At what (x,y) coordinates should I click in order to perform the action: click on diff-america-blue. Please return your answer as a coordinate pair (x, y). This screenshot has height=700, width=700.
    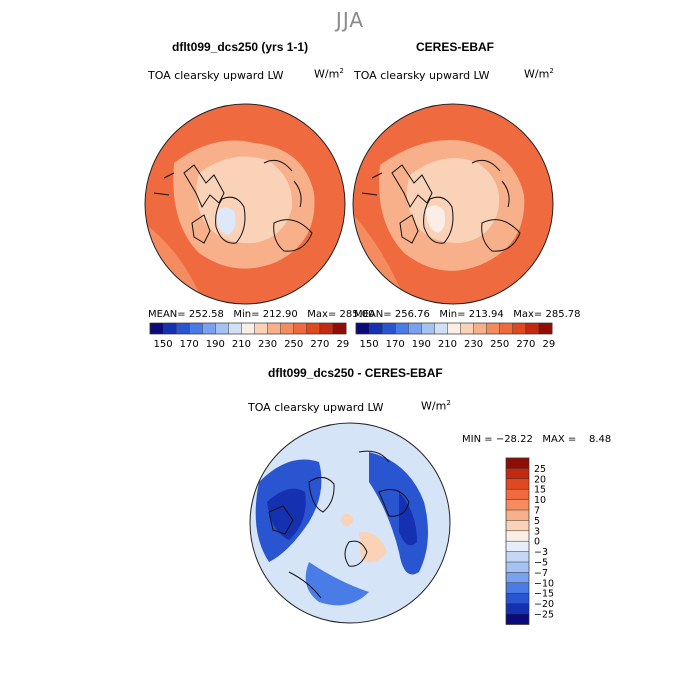
    Looking at the image, I should click on (337, 584).